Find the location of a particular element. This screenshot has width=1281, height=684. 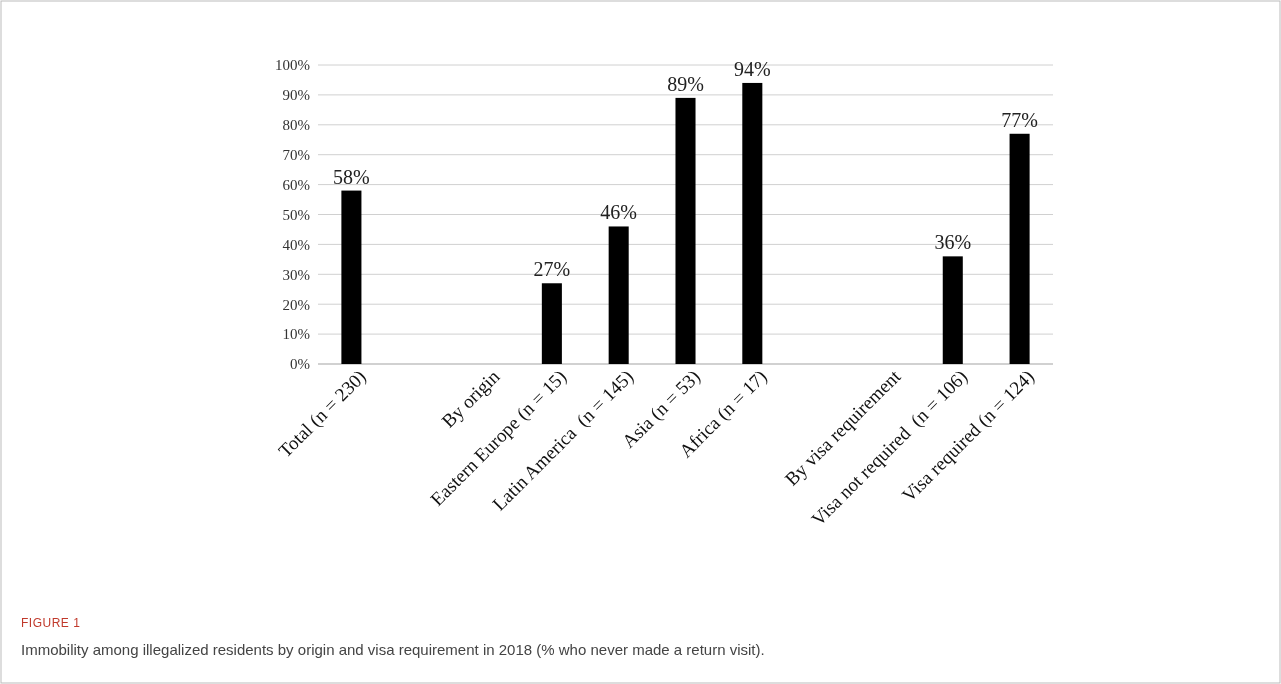

y-tick-label: 70% is located at coordinates (296, 155).